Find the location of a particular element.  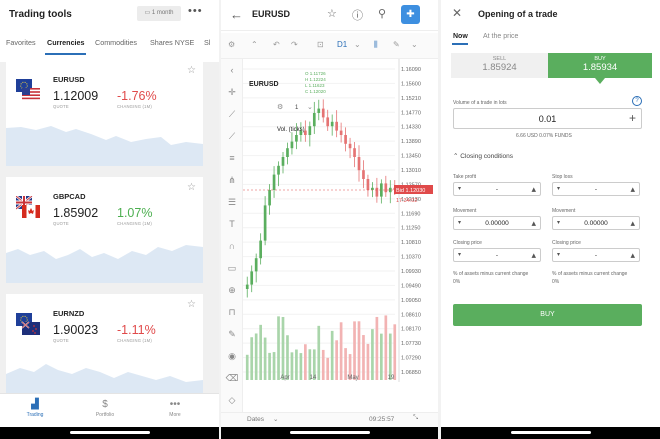

sl-movement-field: ▾ 0.00000 ▴ is located at coordinates (596, 223).